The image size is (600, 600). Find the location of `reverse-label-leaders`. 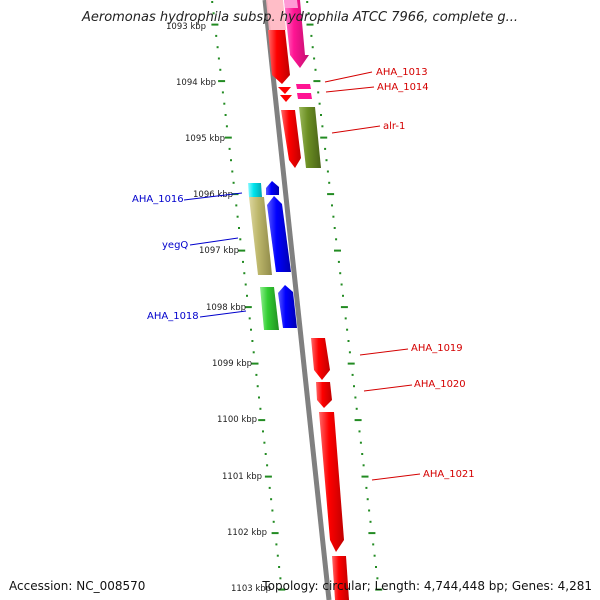

reverse-label-leaders is located at coordinates (215, 255).